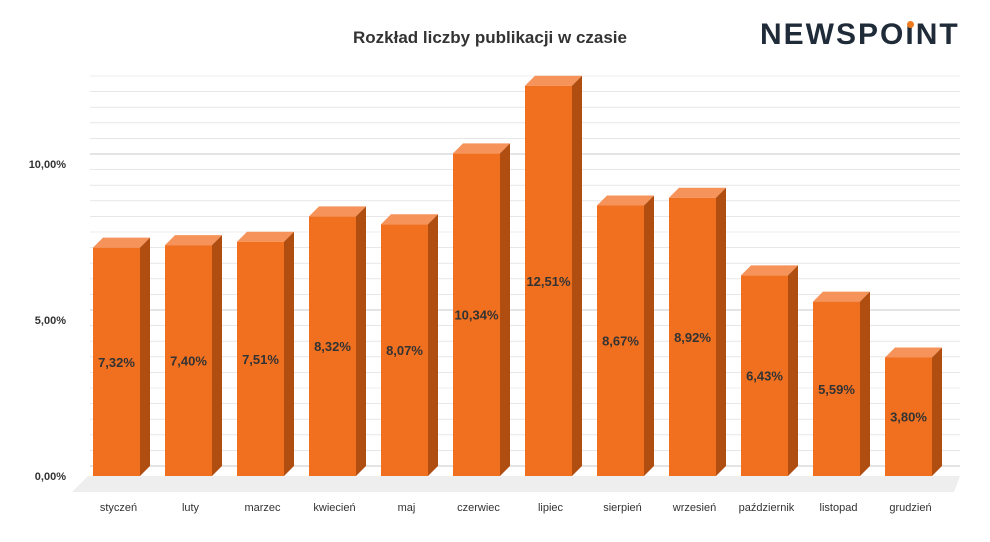 This screenshot has height=542, width=990. I want to click on data-label: 12,51%, so click(548, 281).